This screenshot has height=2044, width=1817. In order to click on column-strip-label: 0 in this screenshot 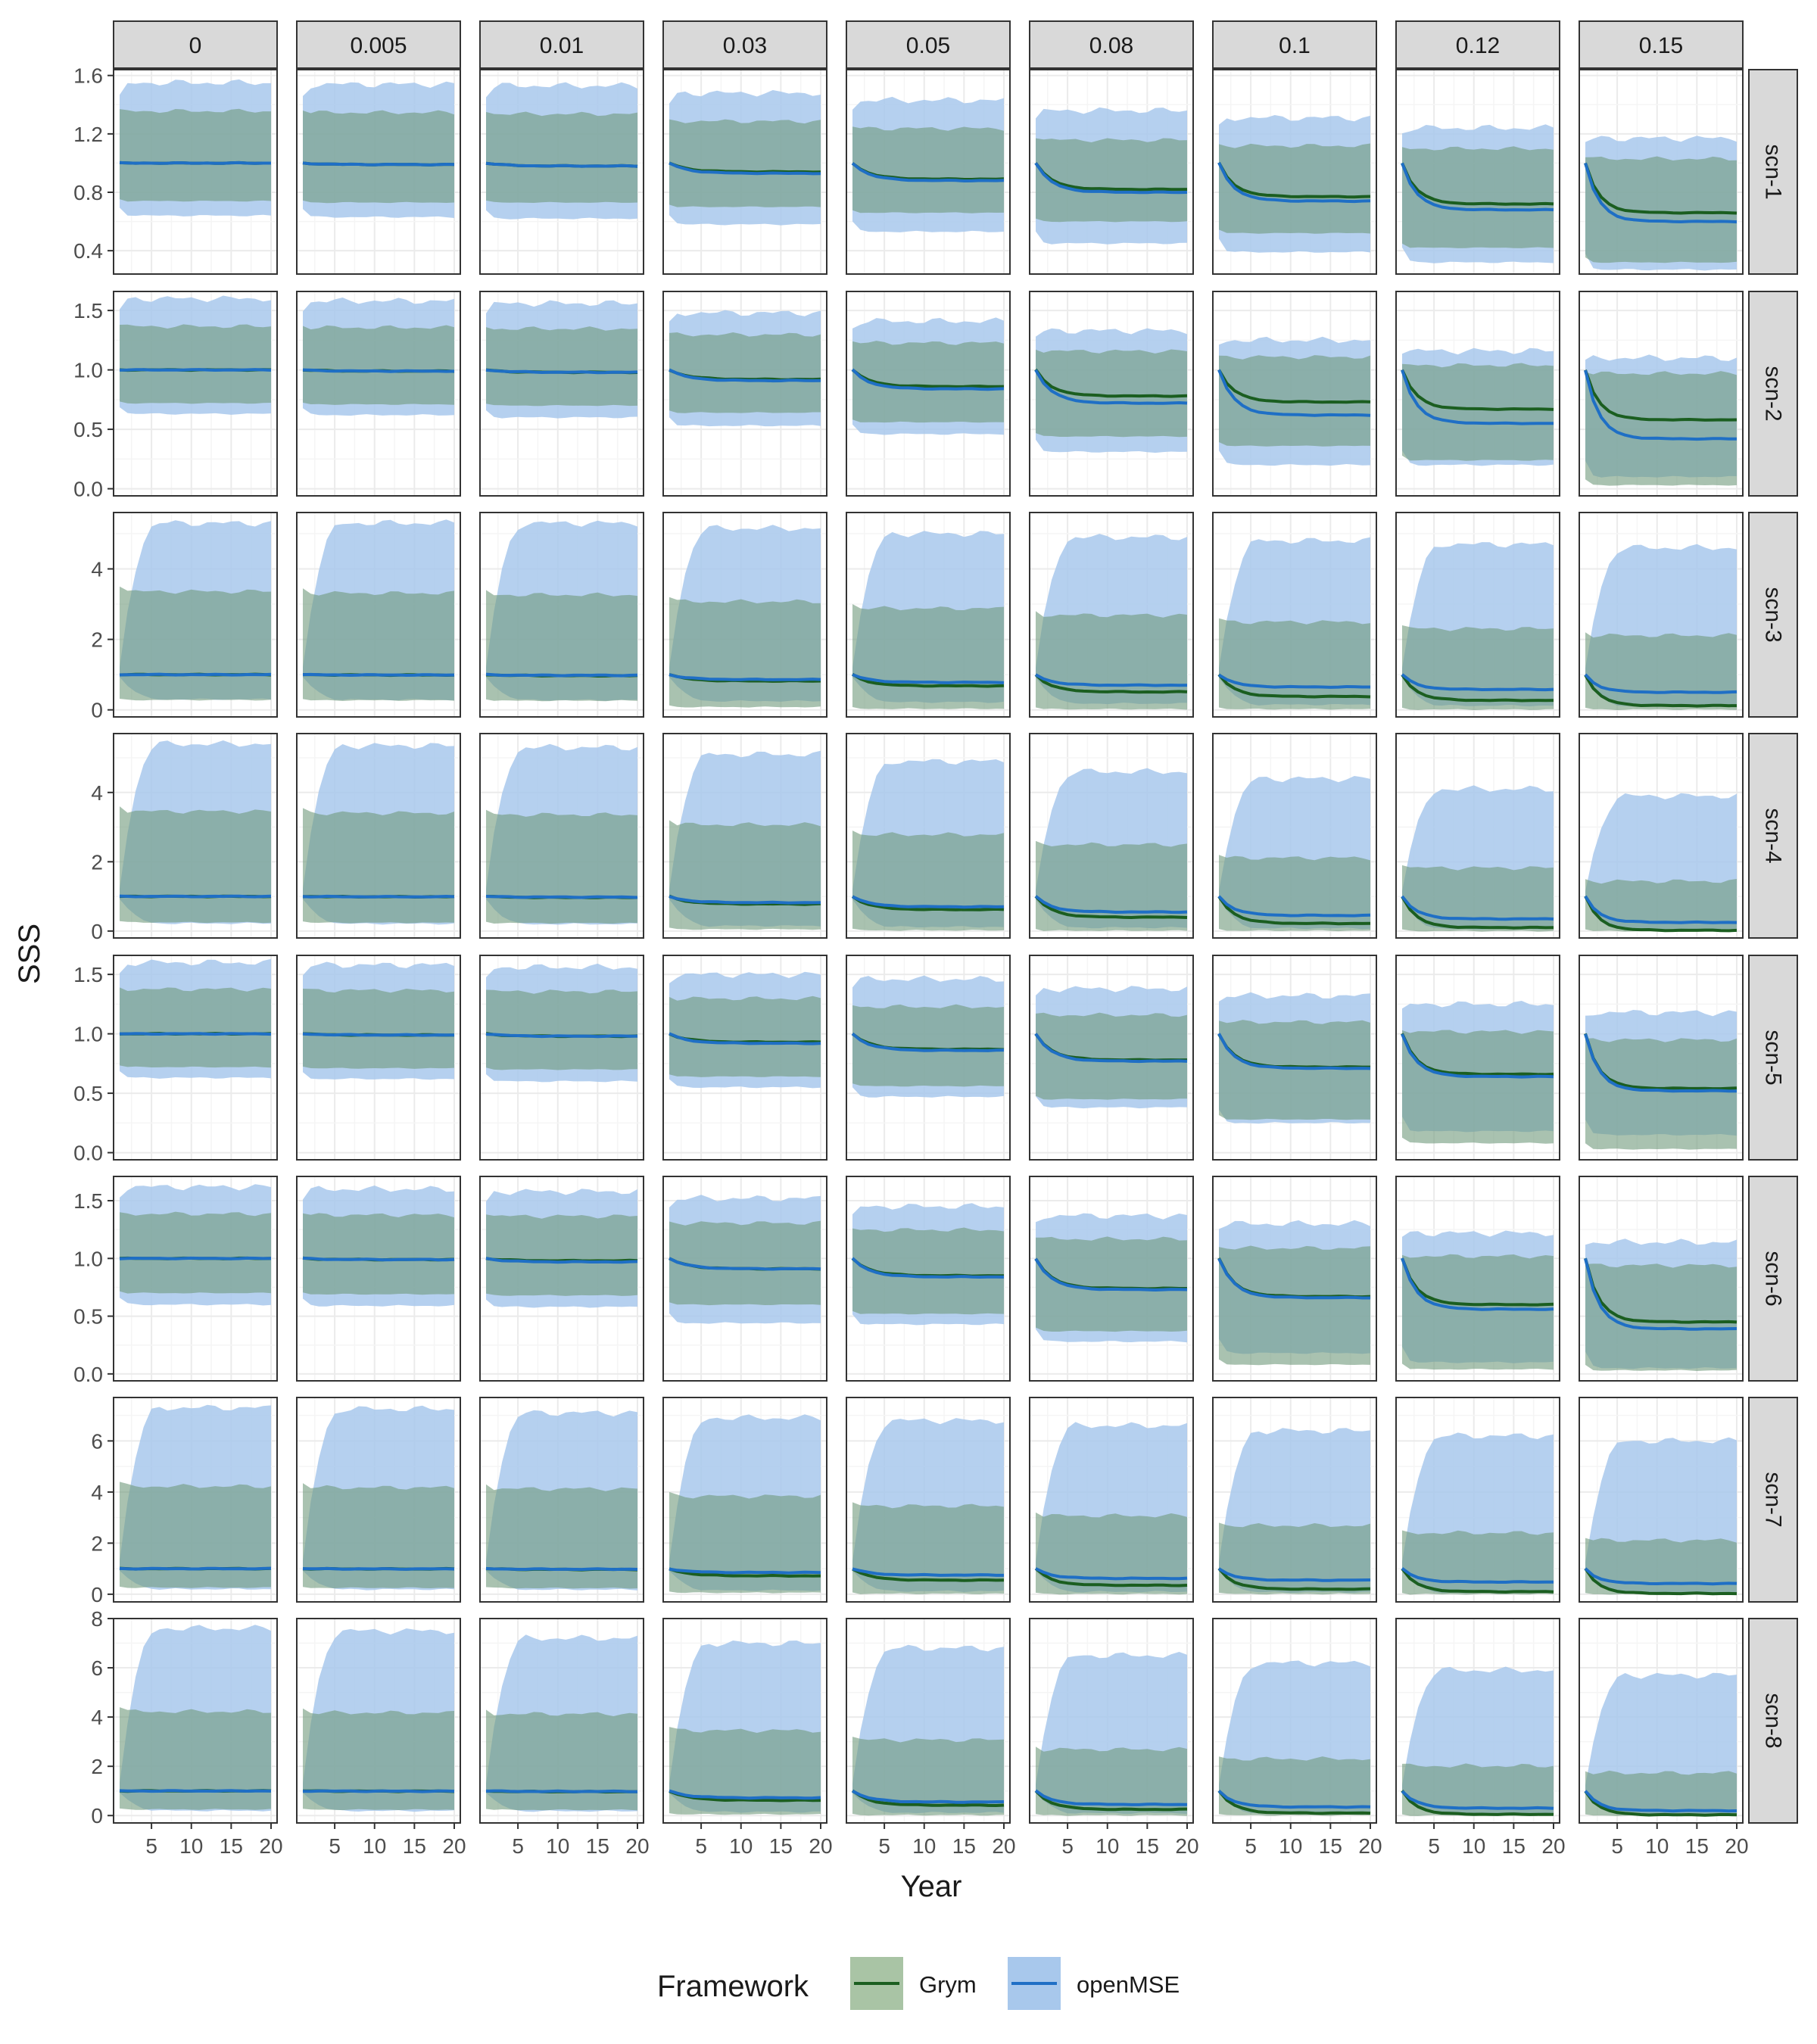, I will do `click(195, 45)`.